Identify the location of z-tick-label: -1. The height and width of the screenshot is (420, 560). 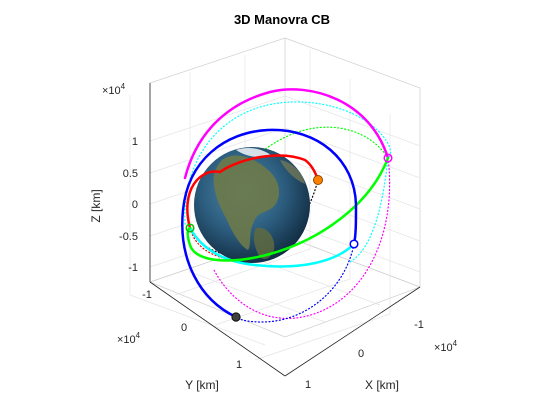
(133, 268).